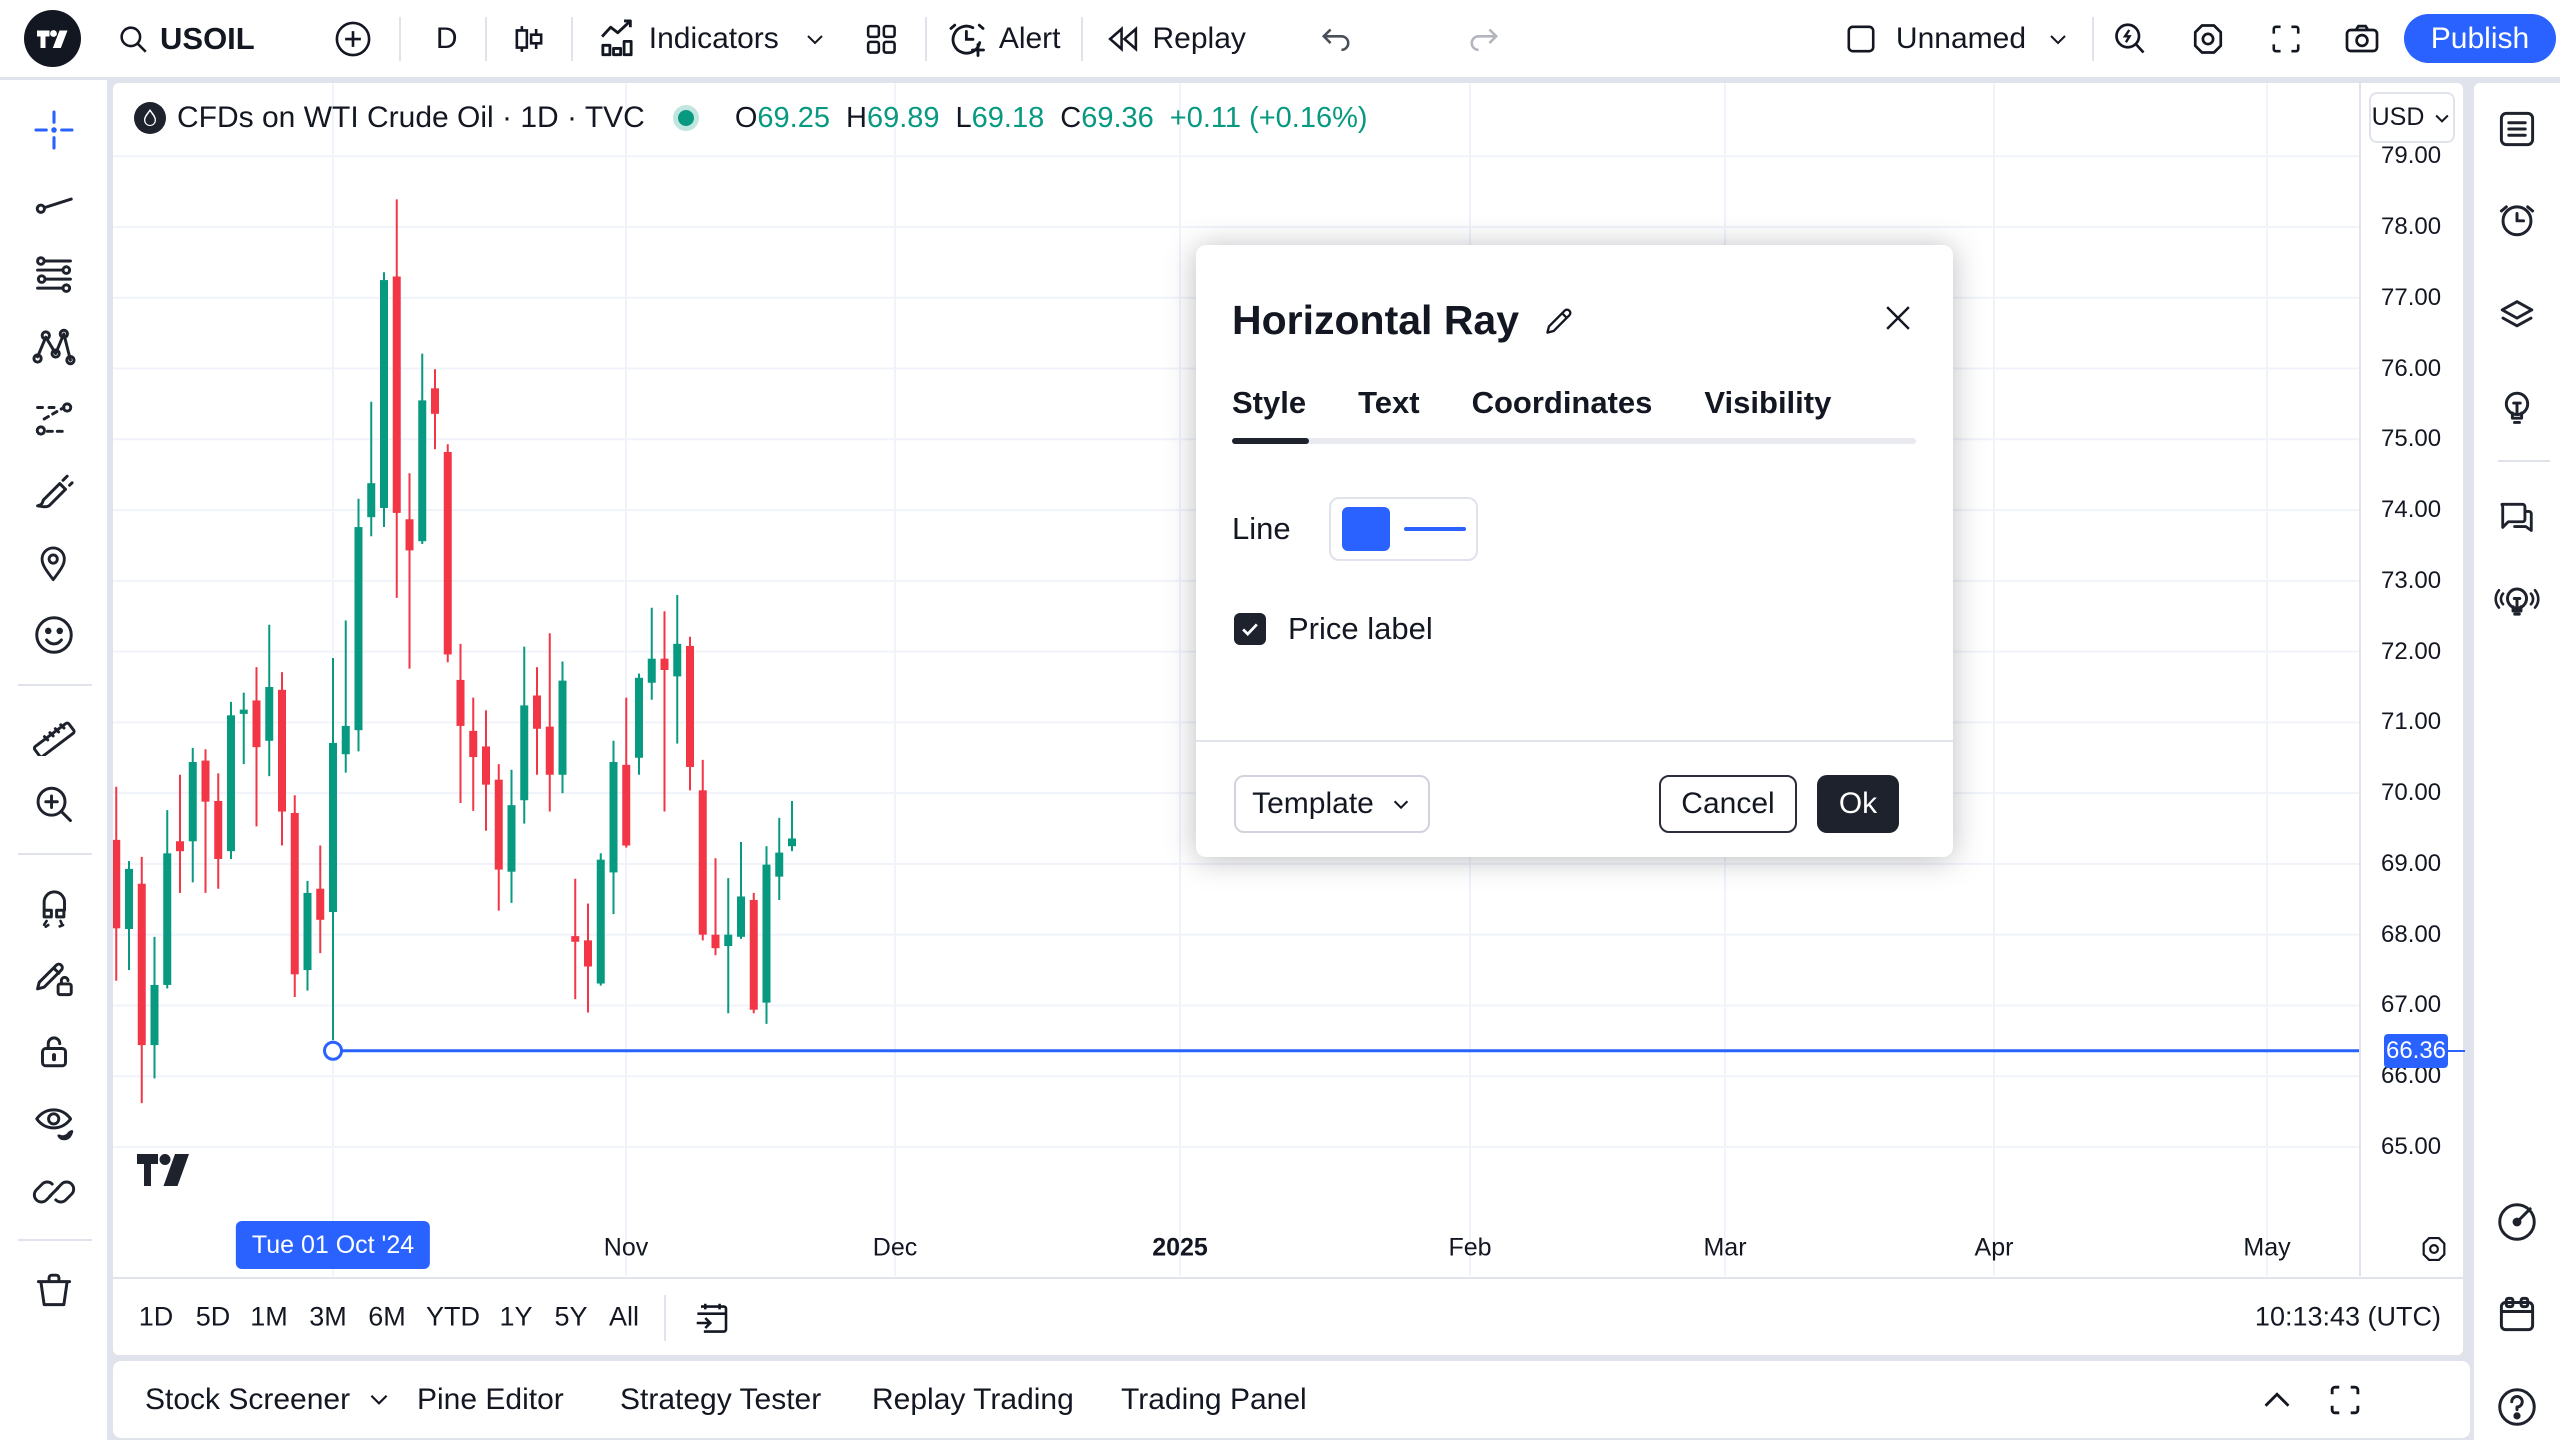  I want to click on dialog-tab-visibility: Visibility, so click(1768, 402).